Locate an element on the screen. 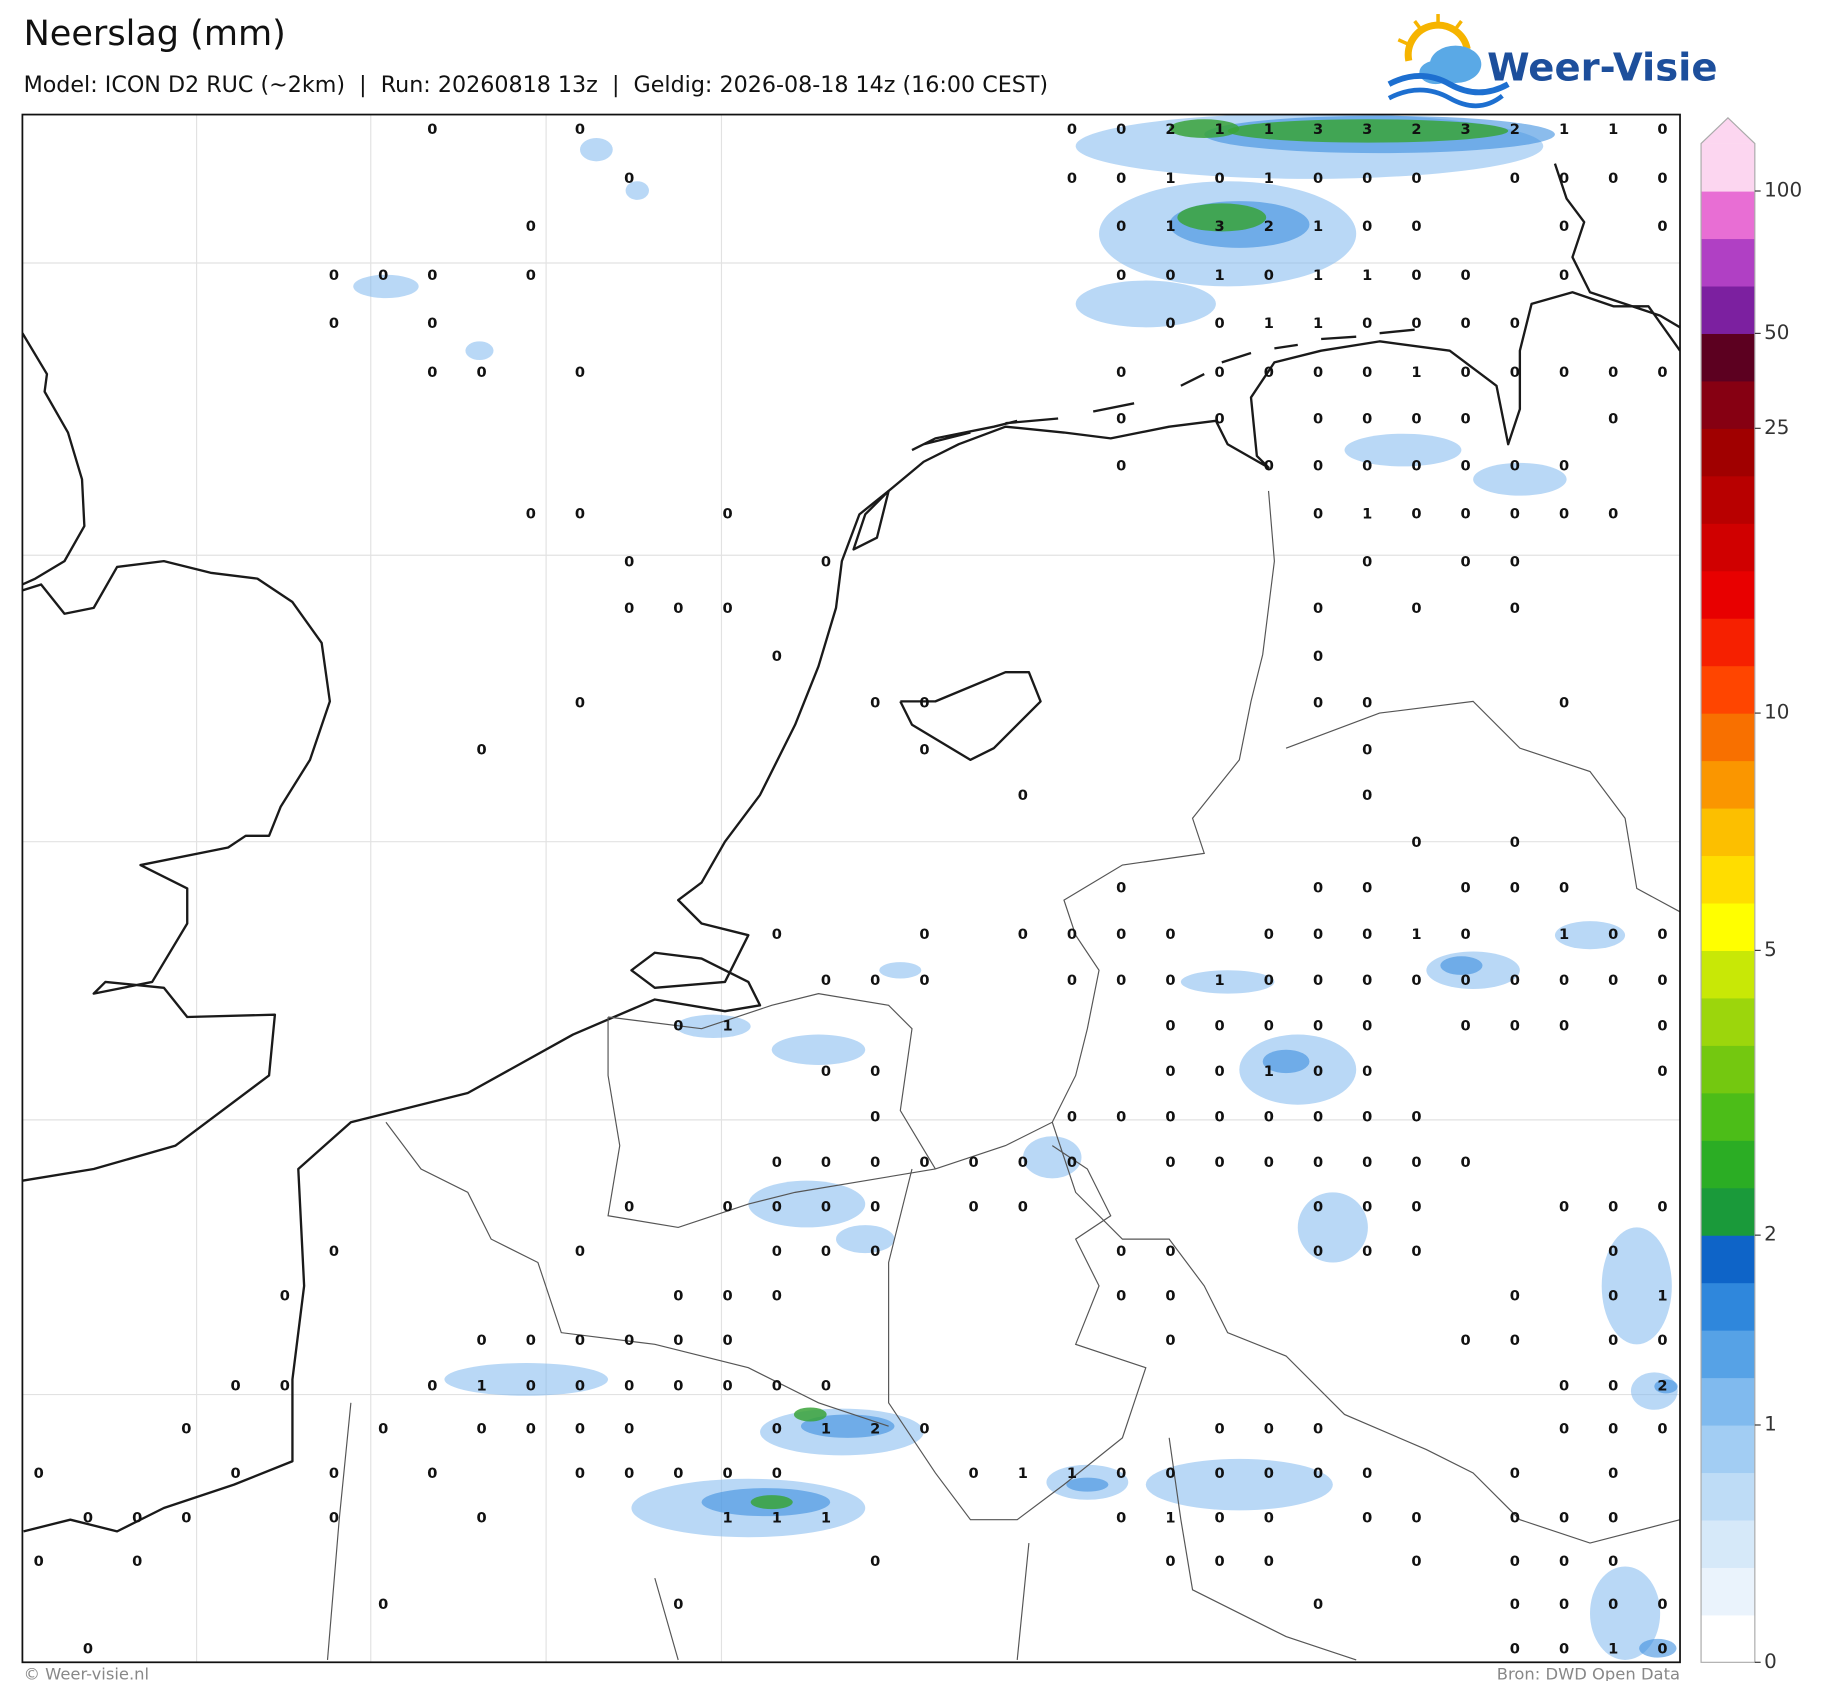  colorbar-tick-label: 1 is located at coordinates (1770, 1423).